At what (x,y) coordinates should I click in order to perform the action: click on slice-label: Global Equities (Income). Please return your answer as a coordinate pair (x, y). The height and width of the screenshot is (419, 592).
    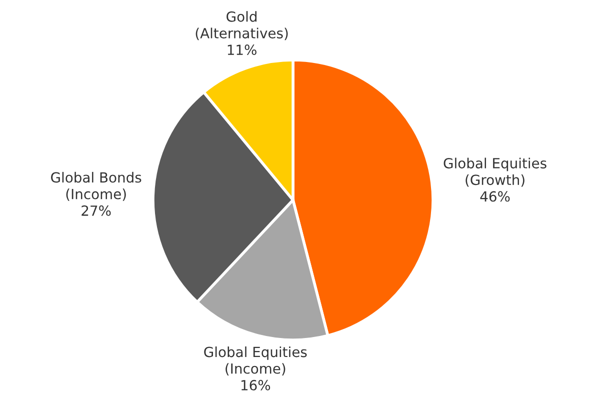
    Looking at the image, I should click on (255, 361).